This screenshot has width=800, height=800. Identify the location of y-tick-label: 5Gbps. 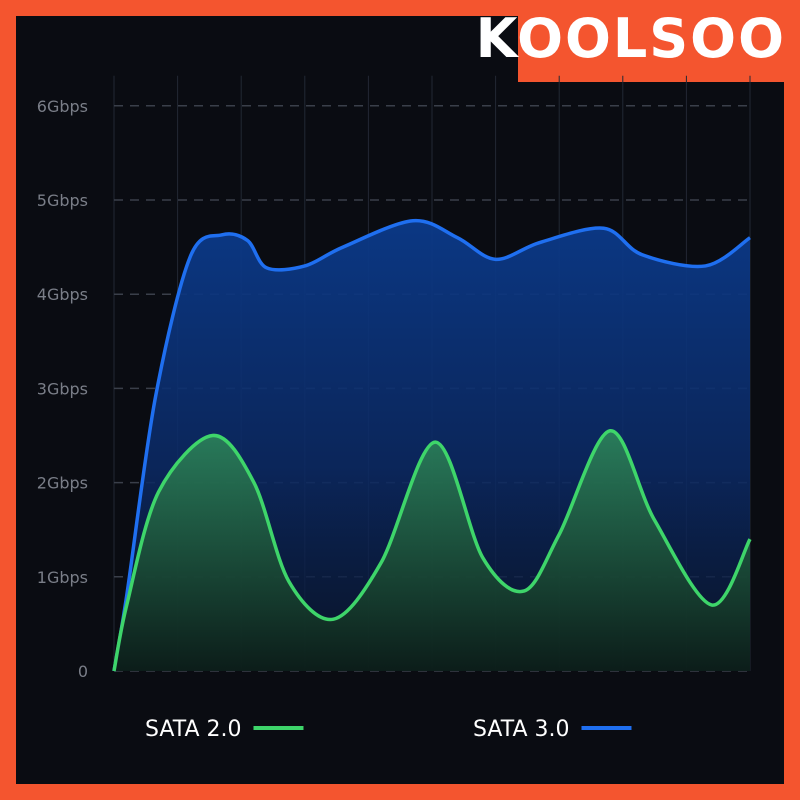
(62, 200).